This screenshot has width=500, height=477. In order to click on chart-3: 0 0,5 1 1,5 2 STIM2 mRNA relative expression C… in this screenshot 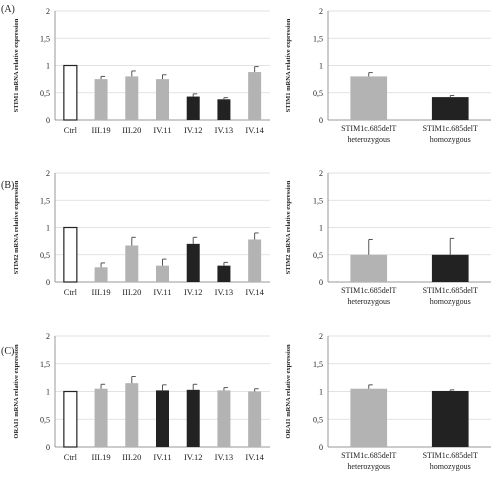, I will do `click(141, 233)`.